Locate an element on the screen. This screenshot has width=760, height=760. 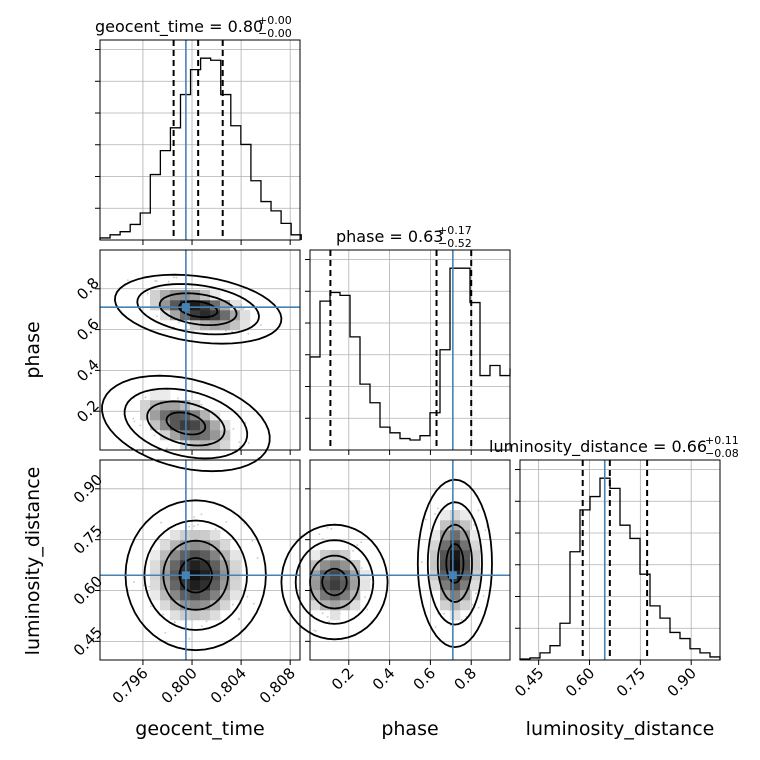
x-tick-label: 0.808 is located at coordinates (277, 685).